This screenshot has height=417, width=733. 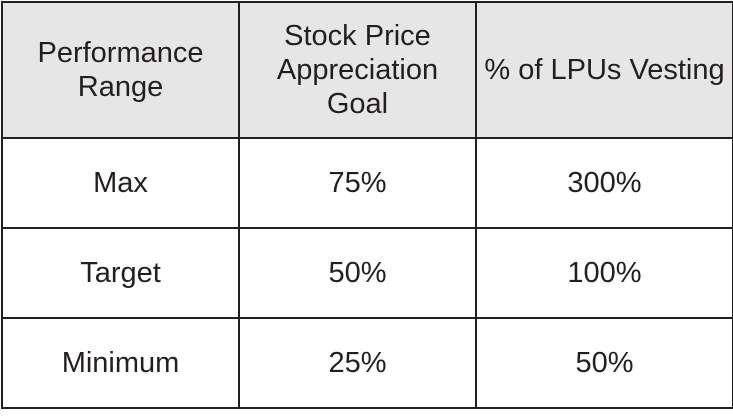 What do you see at coordinates (357, 363) in the screenshot?
I see `table-cell: 25%` at bounding box center [357, 363].